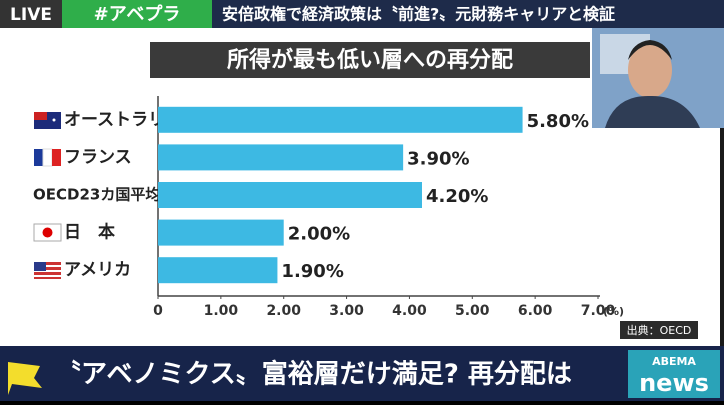  I want to click on caption-bar, so click(362, 373).